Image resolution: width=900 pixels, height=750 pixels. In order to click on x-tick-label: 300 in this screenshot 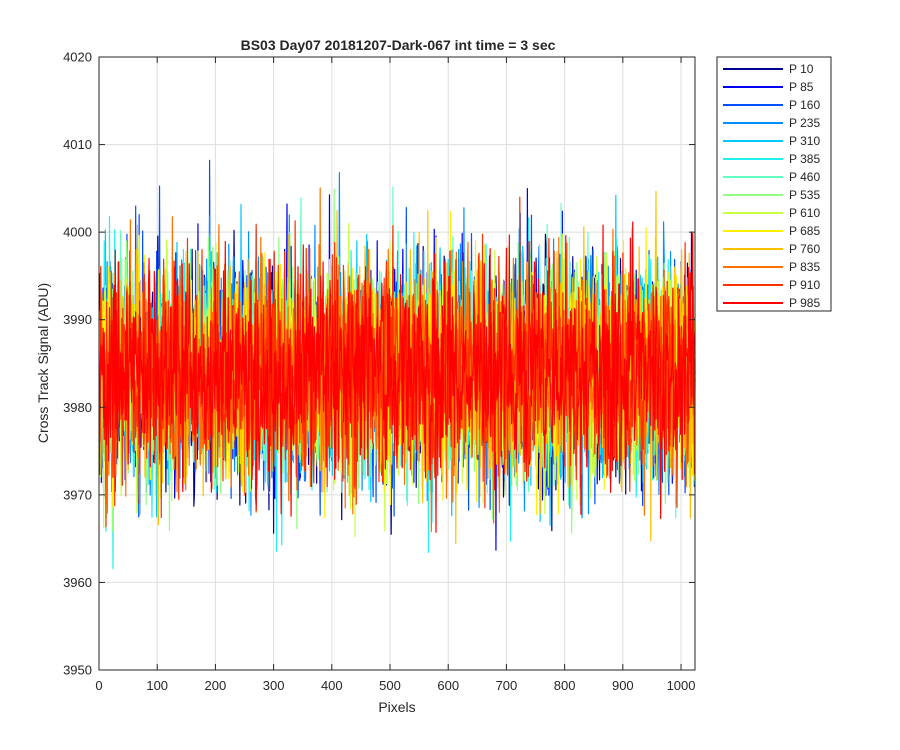, I will do `click(274, 685)`.